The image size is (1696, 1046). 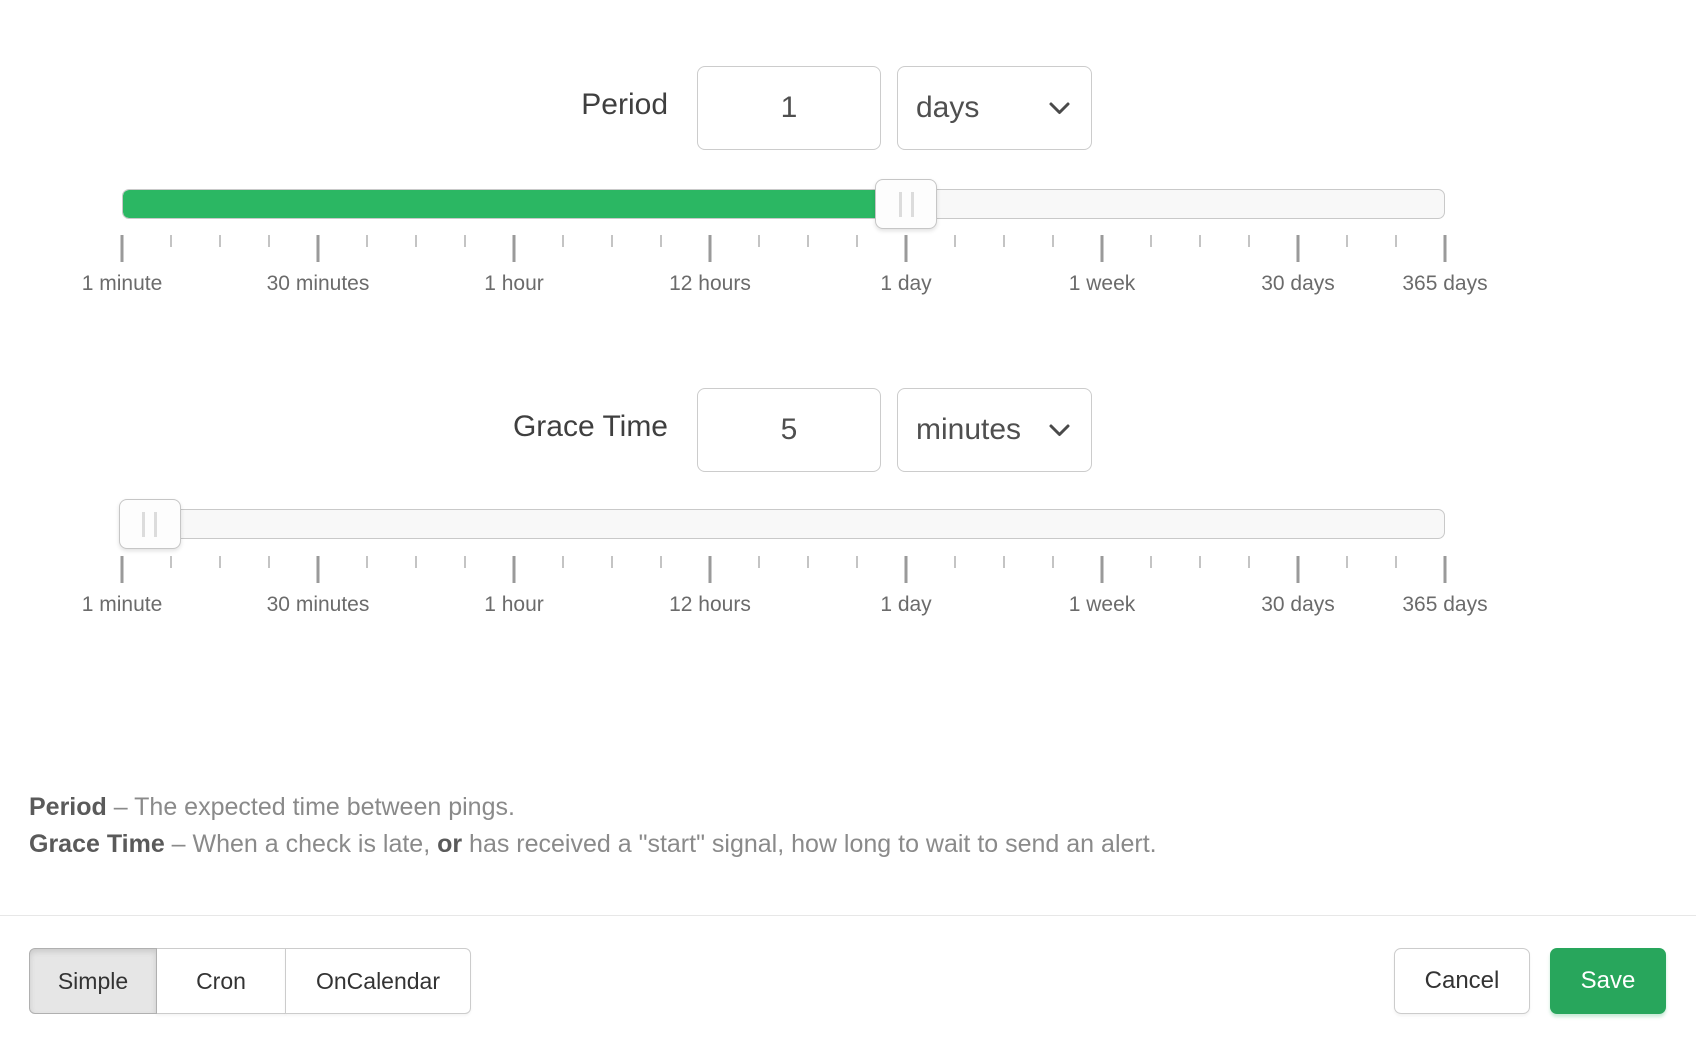 What do you see at coordinates (848, 915) in the screenshot?
I see `footer-divider` at bounding box center [848, 915].